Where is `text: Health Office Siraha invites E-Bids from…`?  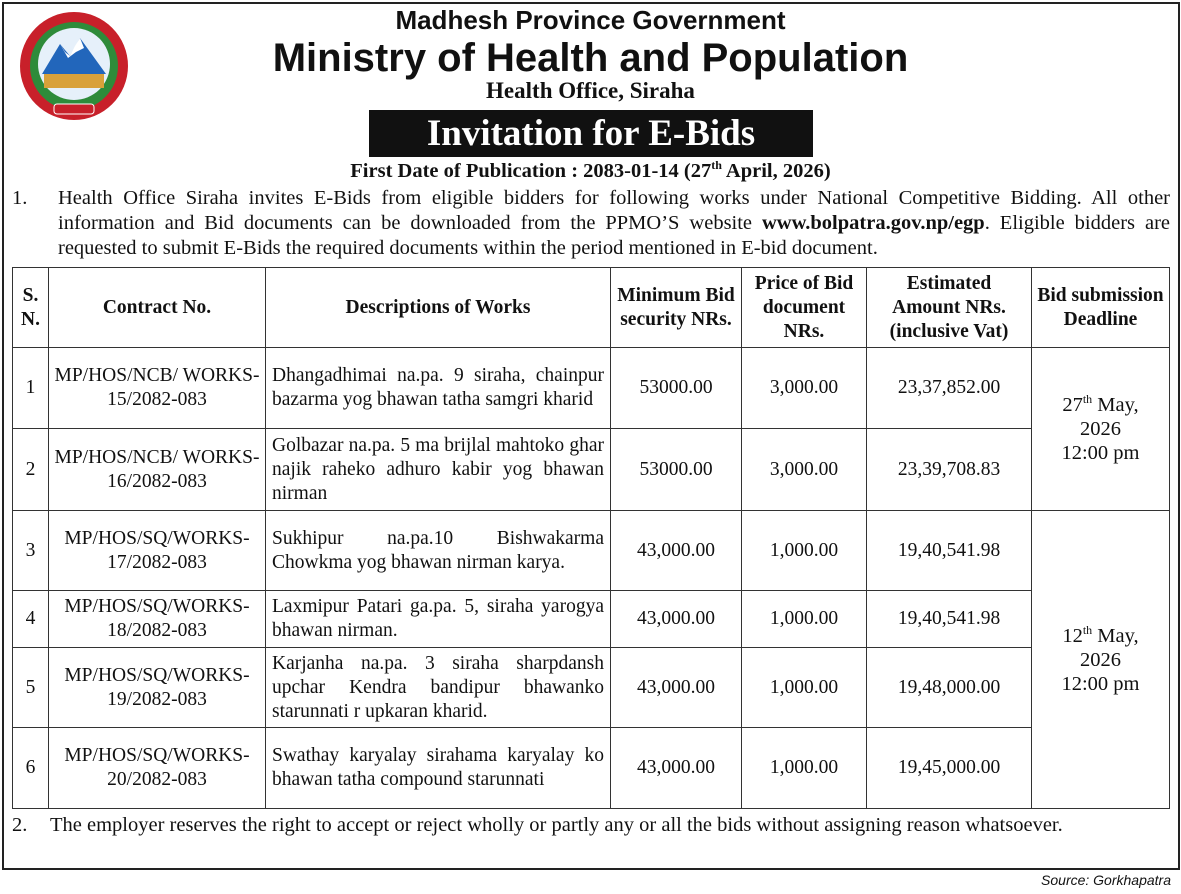
text: Health Office Siraha invites E-Bids from… is located at coordinates (614, 210).